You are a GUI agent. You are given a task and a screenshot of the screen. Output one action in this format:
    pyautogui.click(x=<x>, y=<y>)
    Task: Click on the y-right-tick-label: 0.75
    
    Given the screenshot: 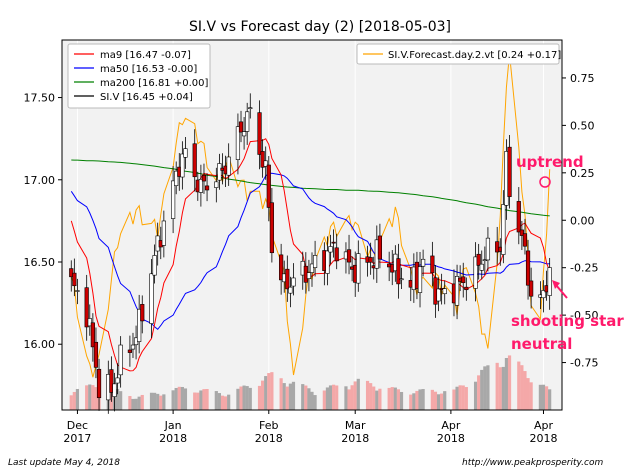 What is the action you would take?
    pyautogui.click(x=582, y=78)
    